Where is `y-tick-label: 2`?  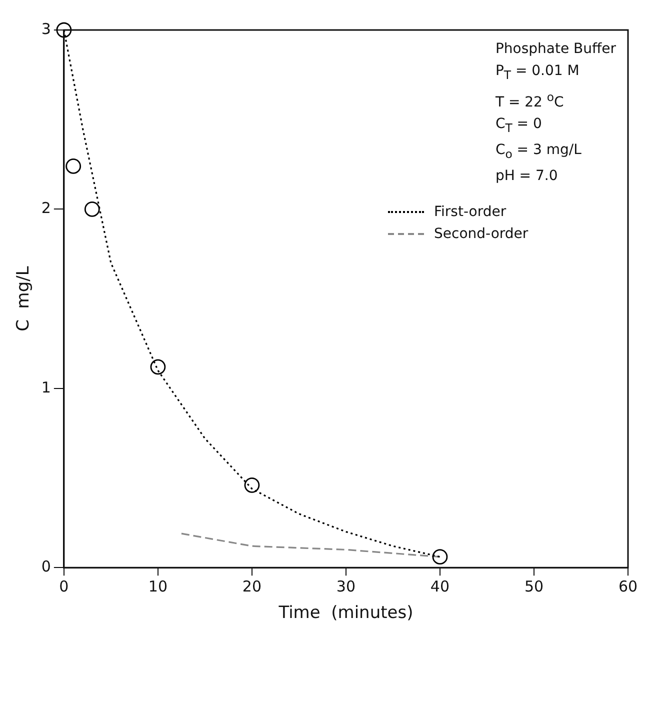
y-tick-label: 2 is located at coordinates (46, 208).